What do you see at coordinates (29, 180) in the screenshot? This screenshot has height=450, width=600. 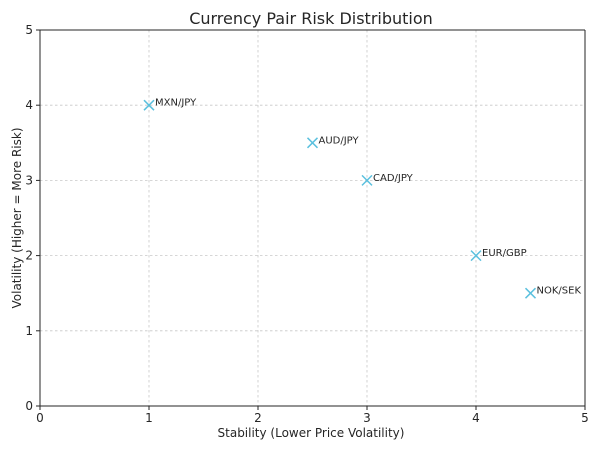 I see `y-tick-label: 3` at bounding box center [29, 180].